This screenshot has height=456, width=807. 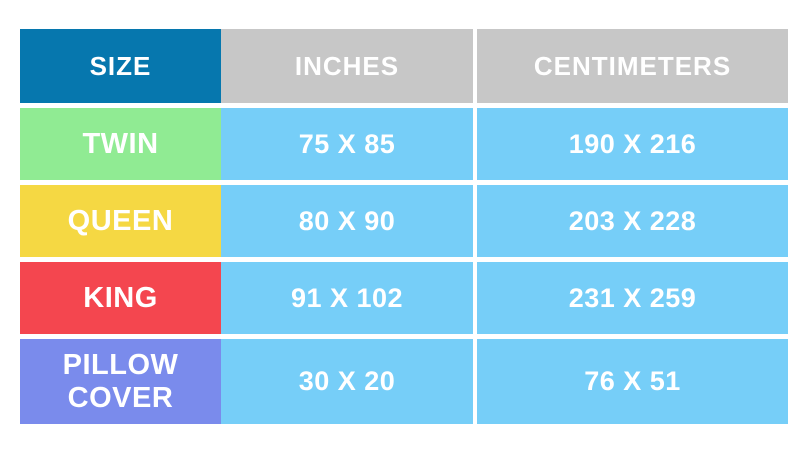 I want to click on row-queen-size-label: QUEEN, so click(x=120, y=220).